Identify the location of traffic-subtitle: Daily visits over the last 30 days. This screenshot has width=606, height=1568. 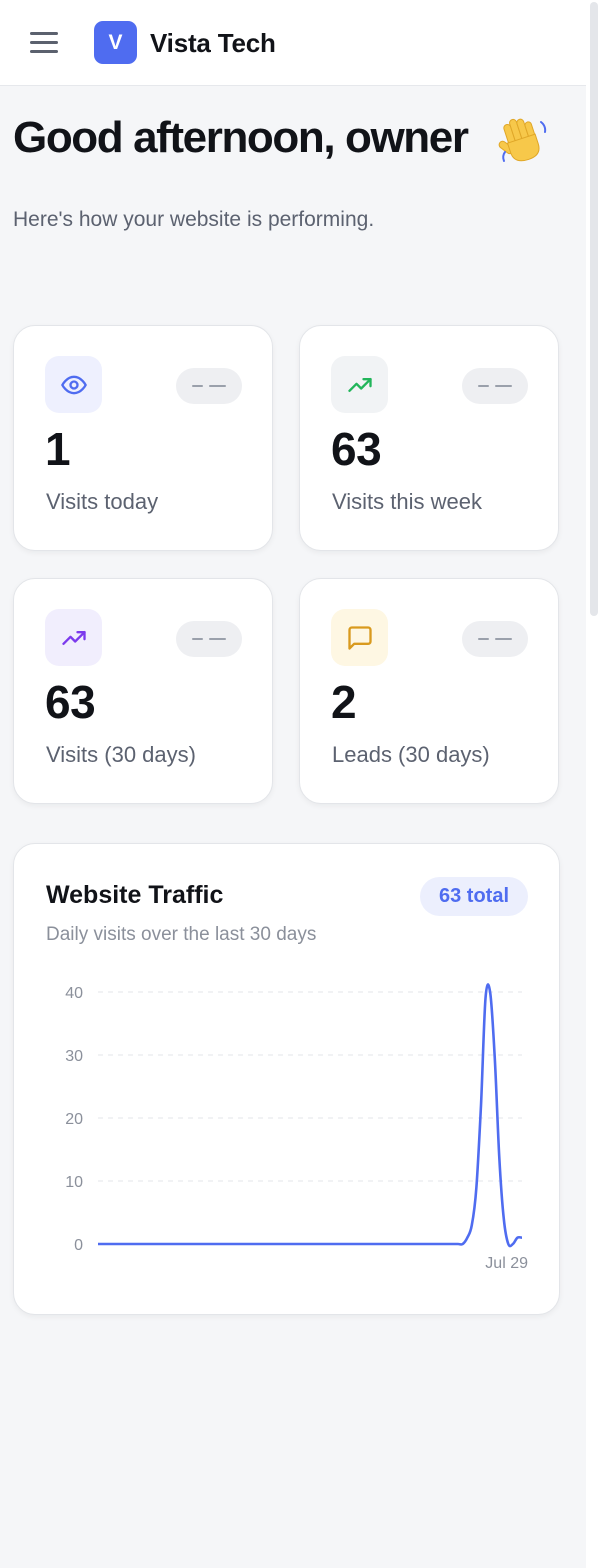
(181, 934).